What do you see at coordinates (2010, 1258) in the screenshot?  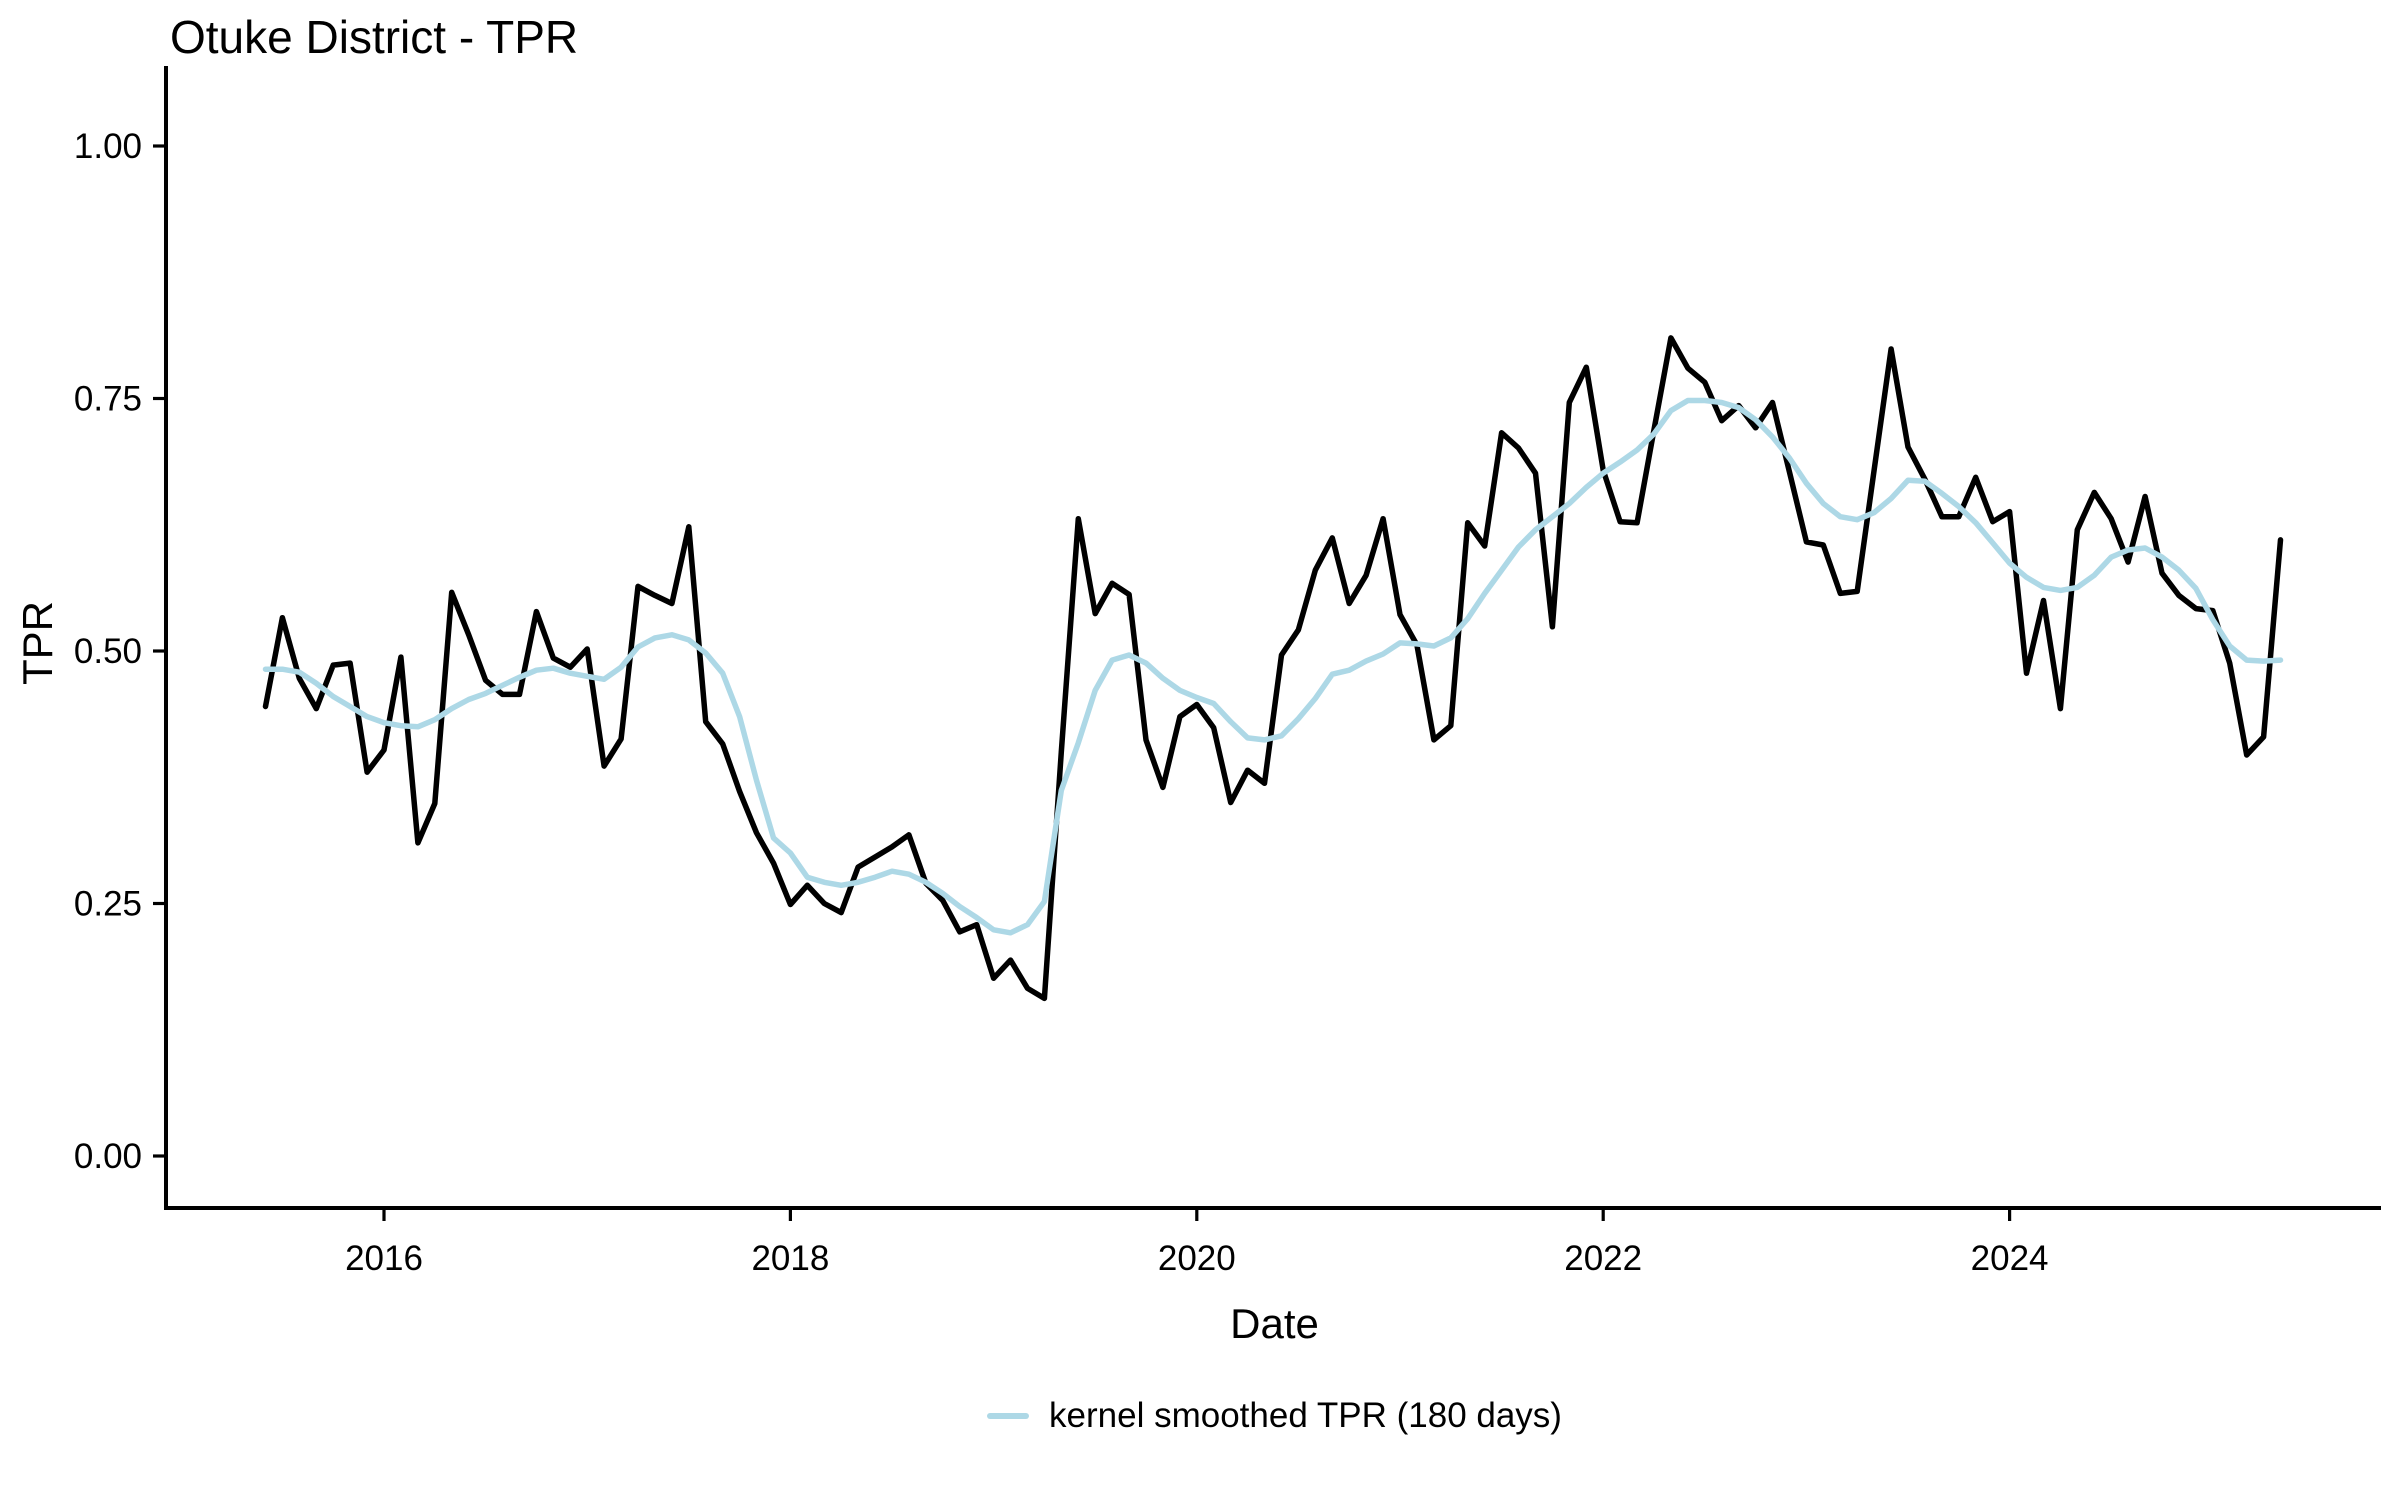 I see `x-tick-label: 2024` at bounding box center [2010, 1258].